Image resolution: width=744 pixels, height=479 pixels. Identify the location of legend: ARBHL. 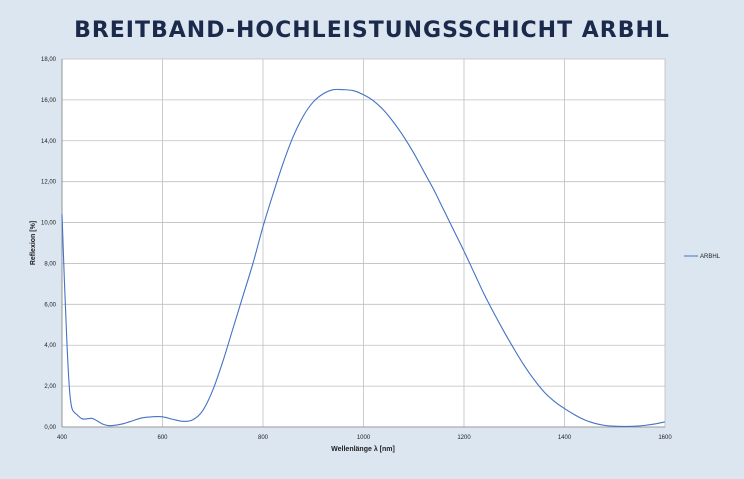
(702, 257).